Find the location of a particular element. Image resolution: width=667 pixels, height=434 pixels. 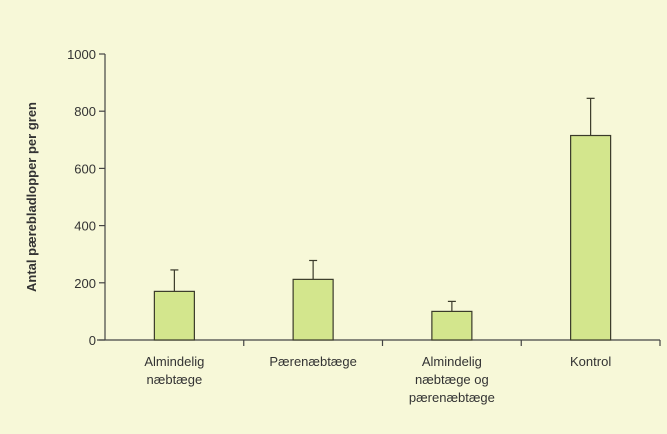

y-axis-label: Antal pærebladlopper per gren is located at coordinates (31, 197).